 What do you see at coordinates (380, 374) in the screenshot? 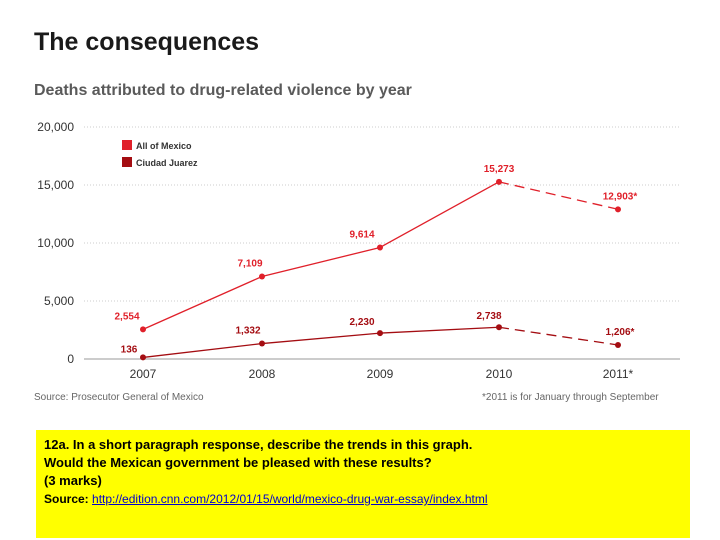
I see `x-tick-label: 2009` at bounding box center [380, 374].